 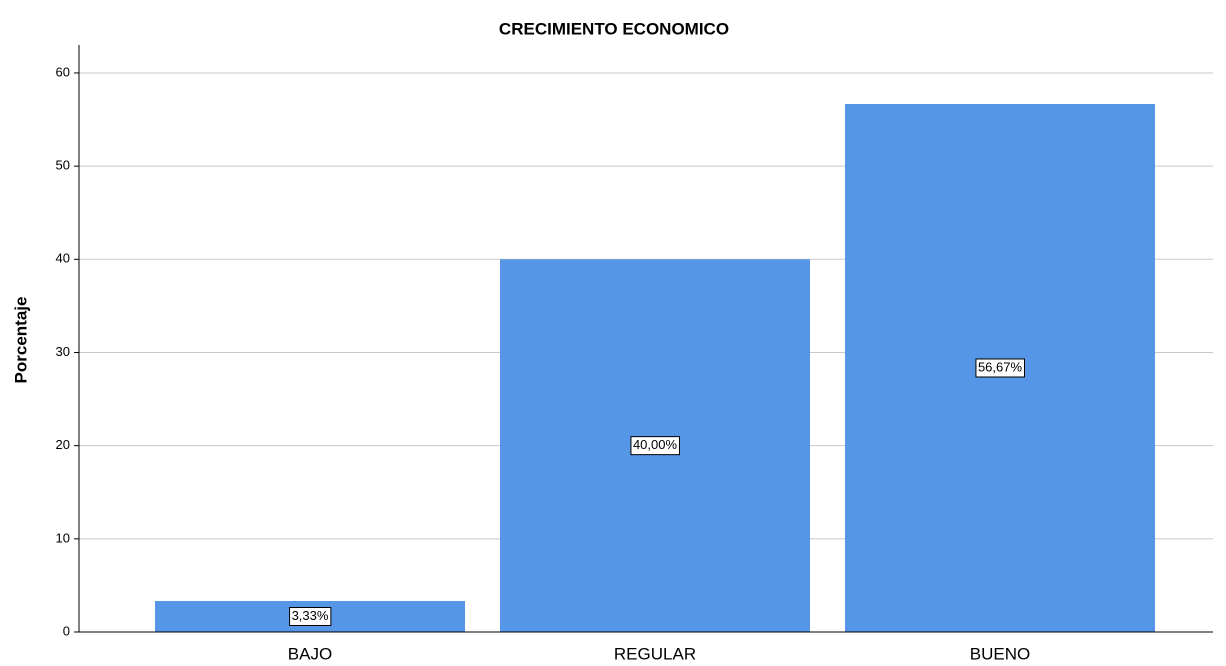 I want to click on value-label: 40,00%, so click(x=655, y=444).